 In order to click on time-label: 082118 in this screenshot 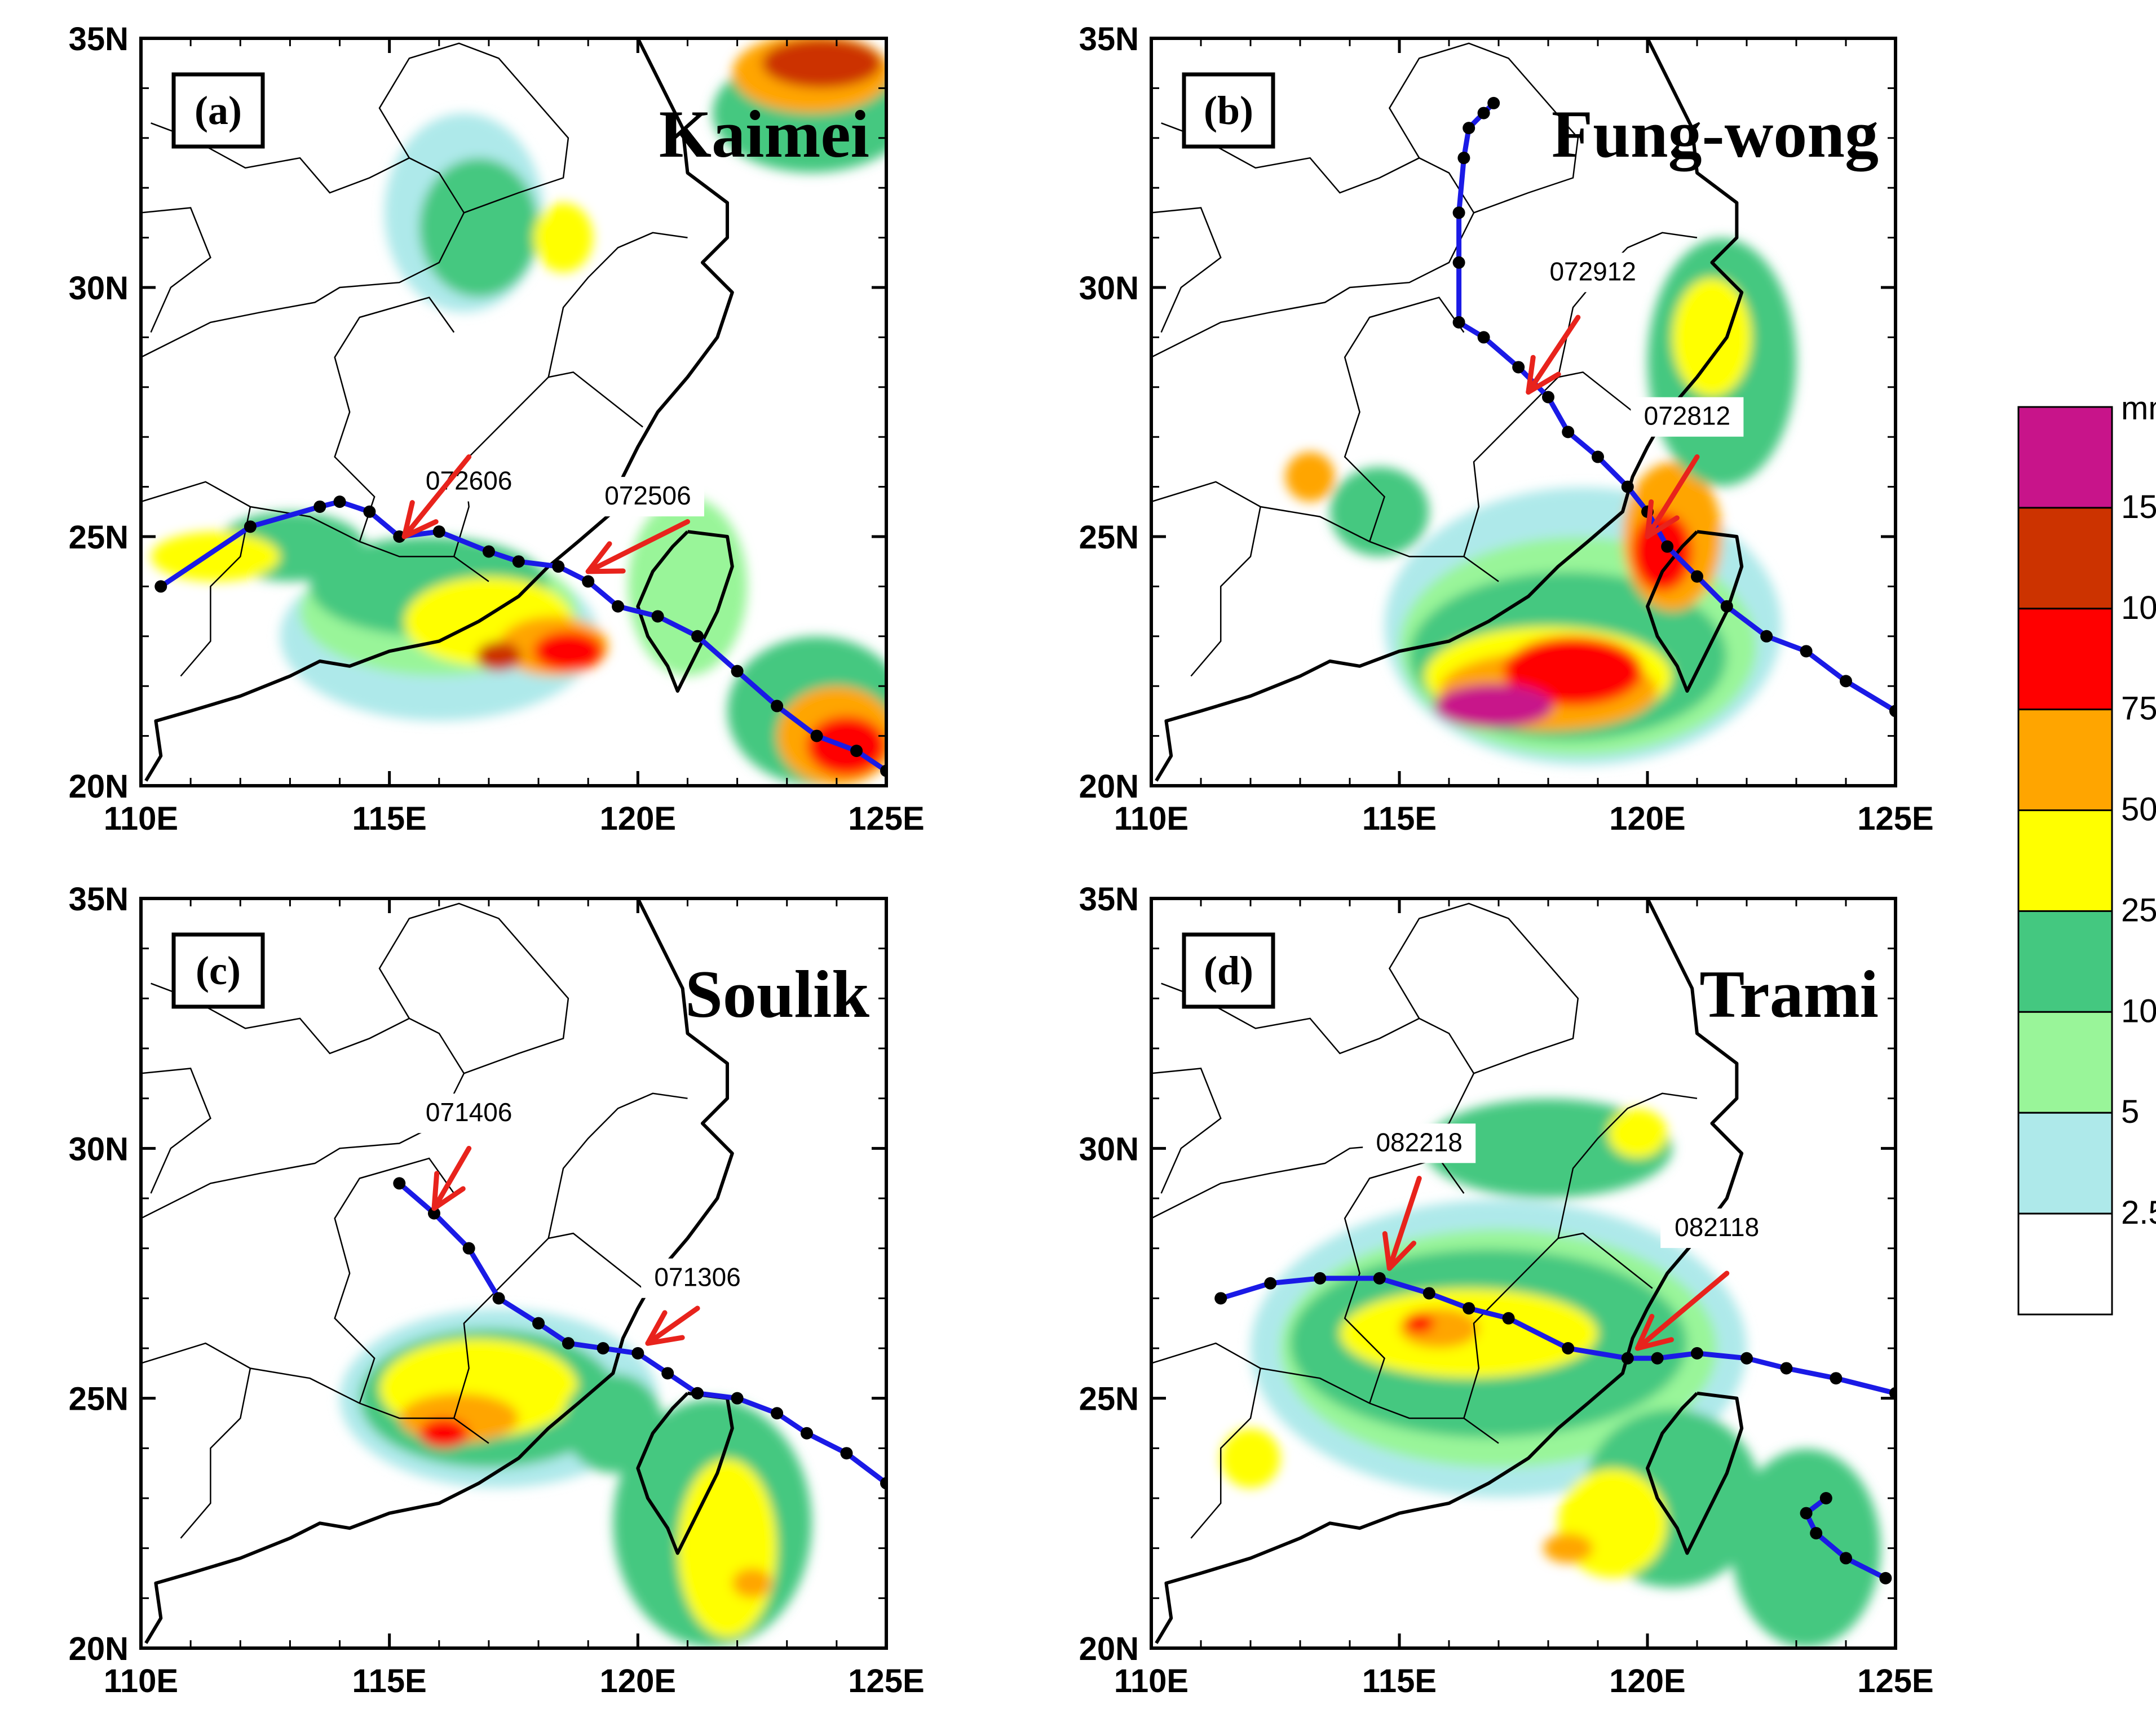, I will do `click(1717, 1227)`.